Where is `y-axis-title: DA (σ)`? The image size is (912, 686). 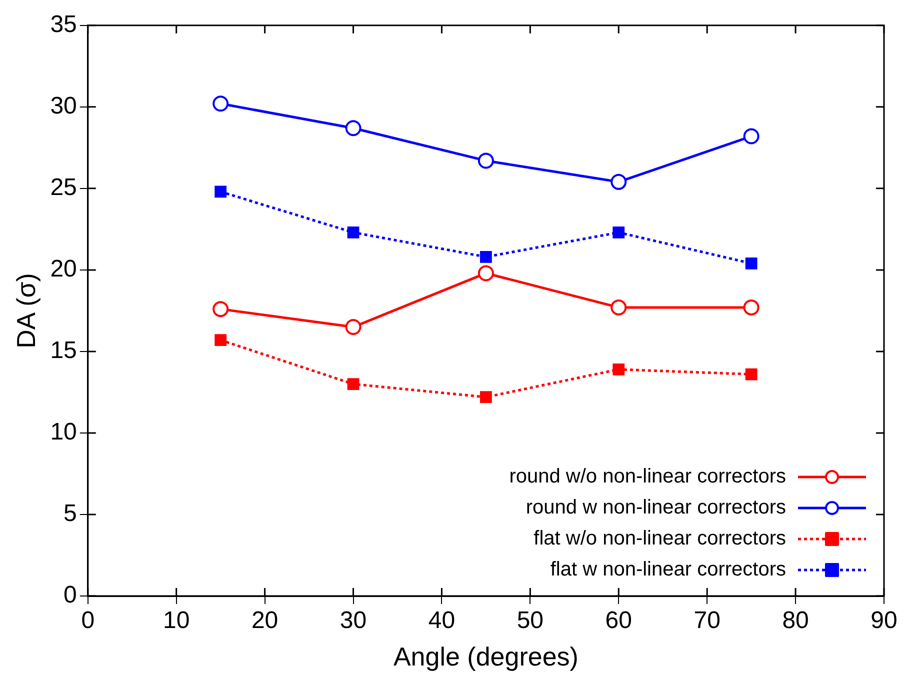 y-axis-title: DA (σ) is located at coordinates (25, 310).